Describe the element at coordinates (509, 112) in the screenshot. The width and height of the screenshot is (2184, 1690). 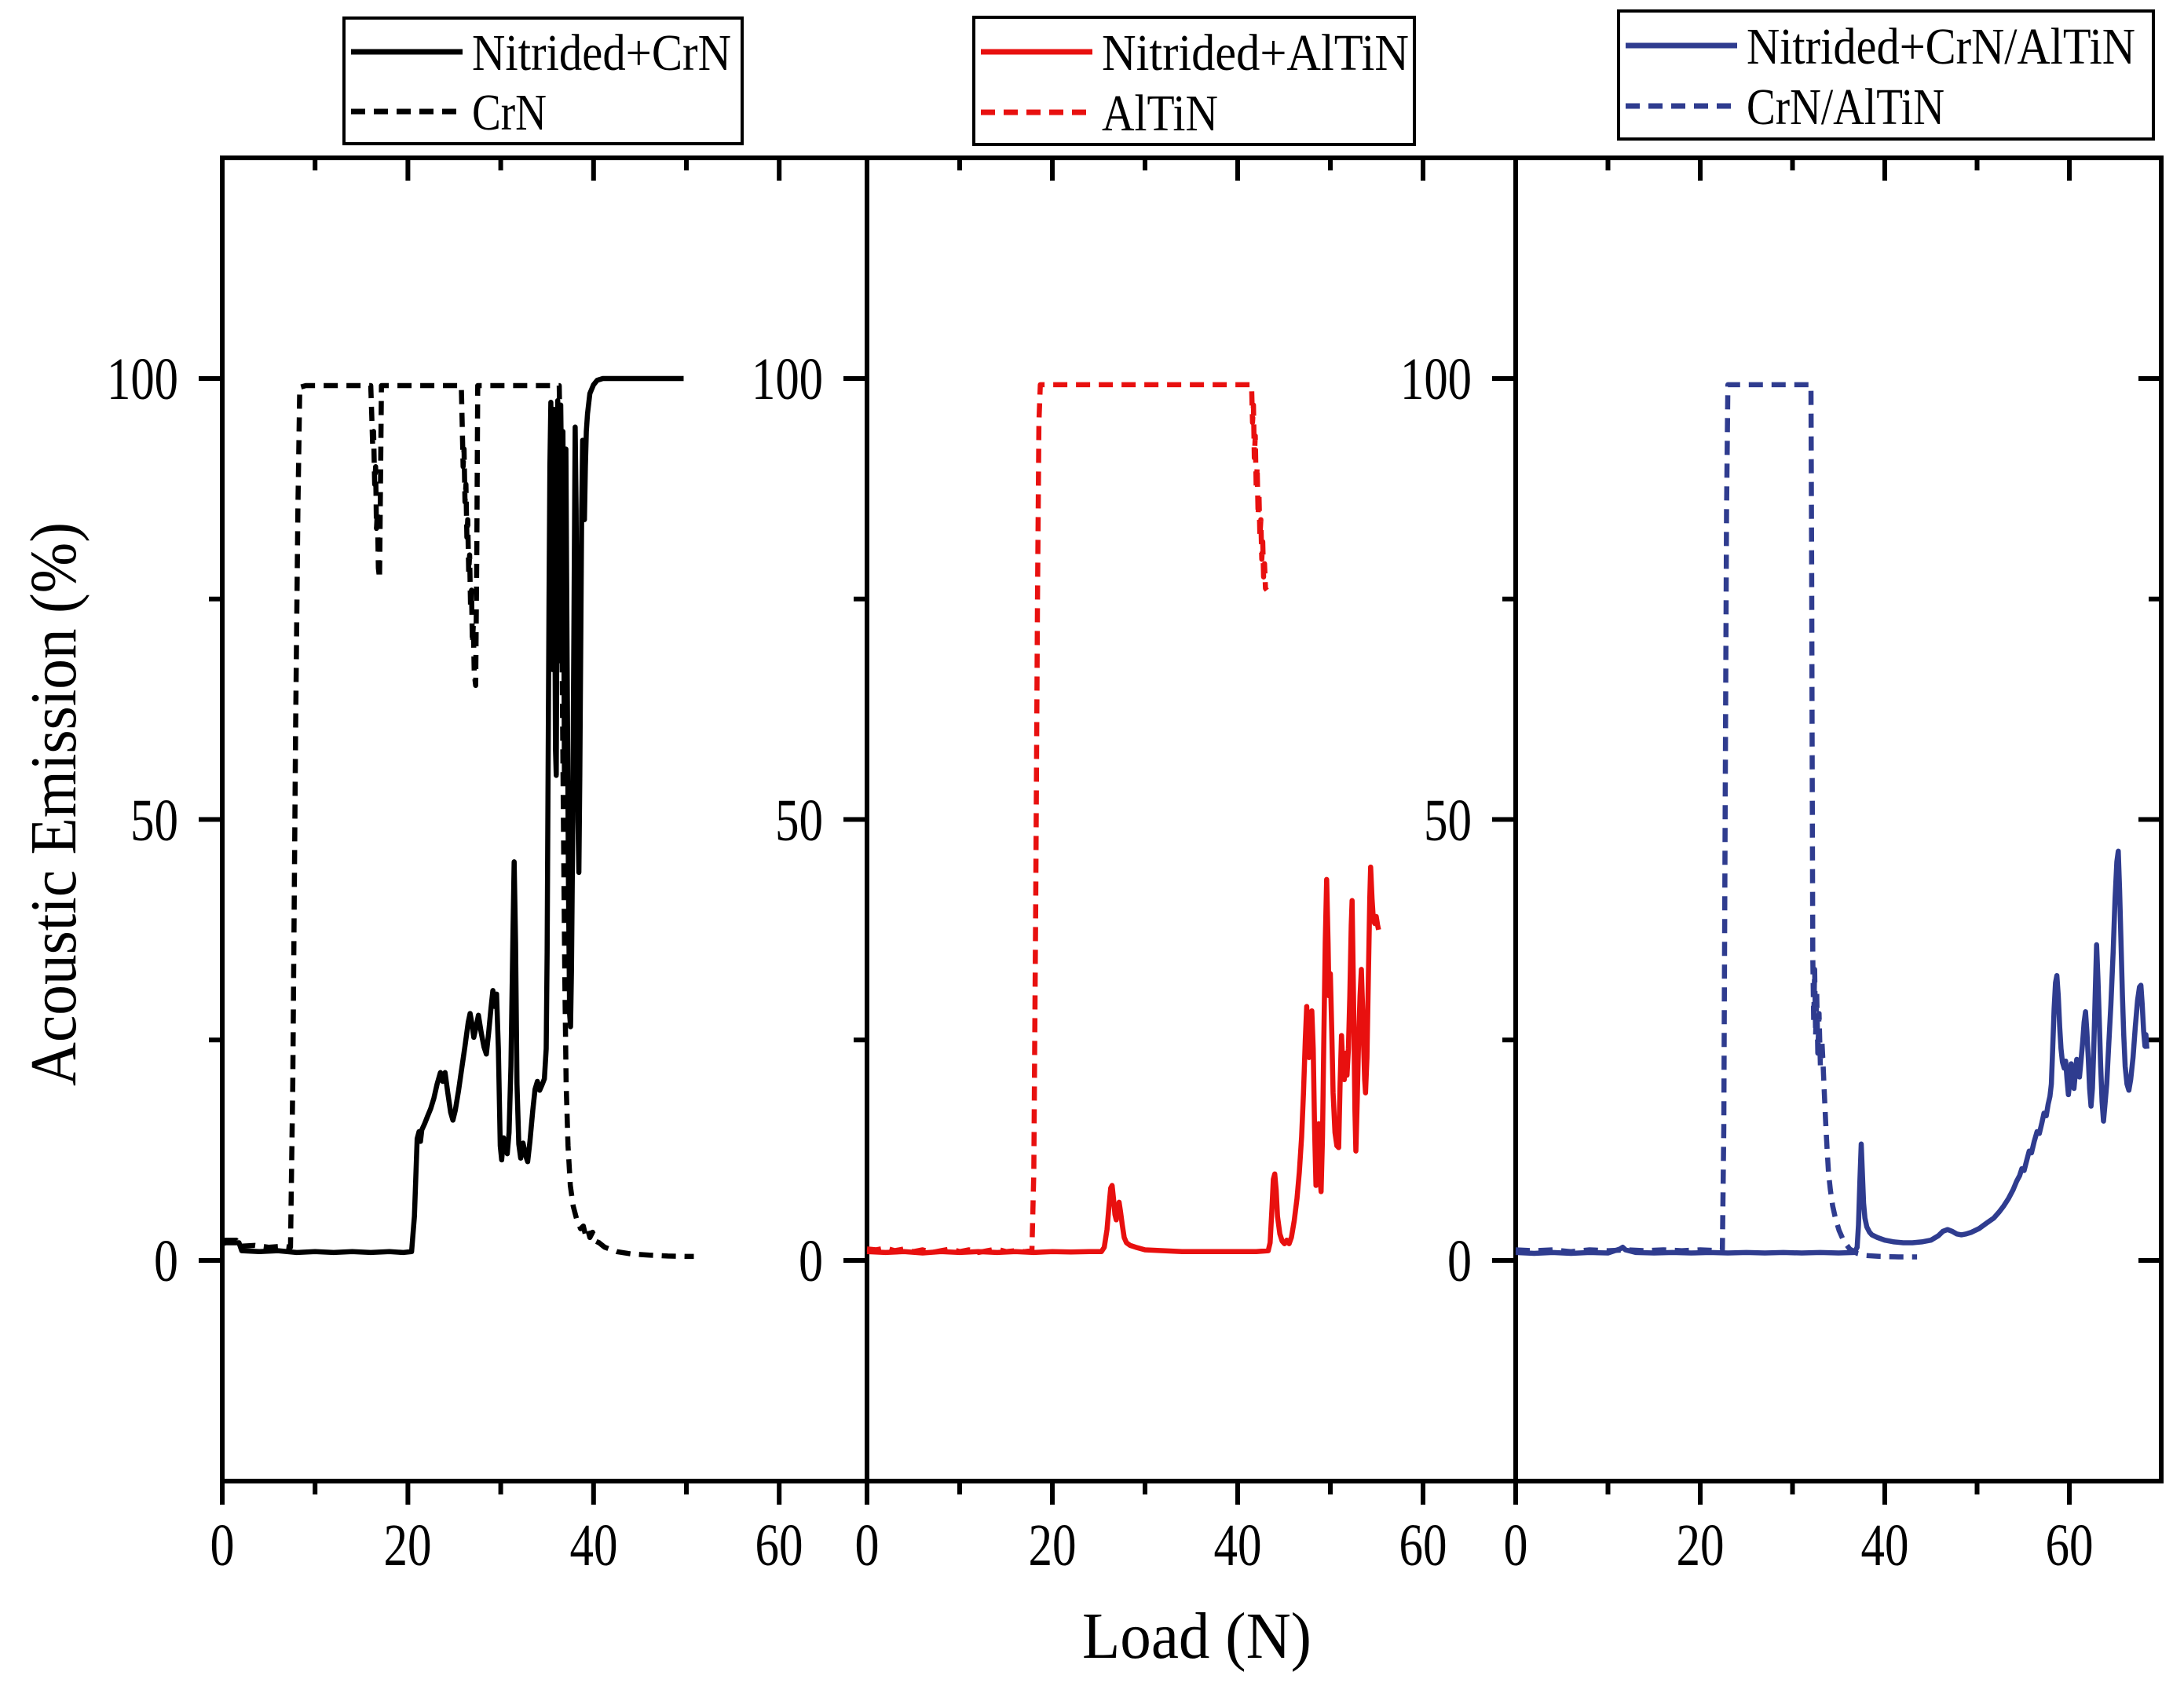
I see `svg-text: CrN` at that location.